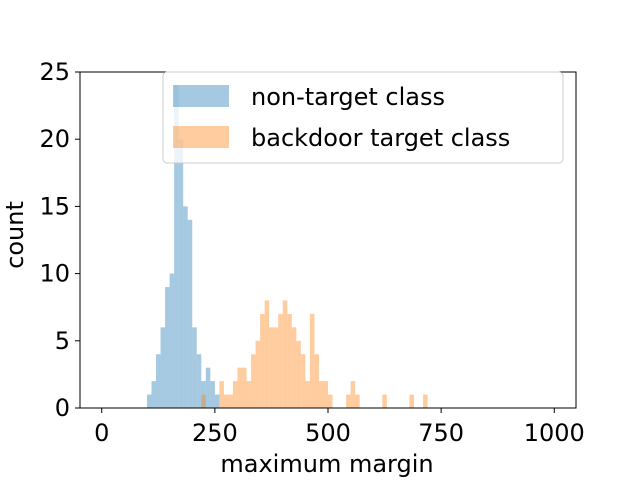 The height and width of the screenshot is (485, 640). What do you see at coordinates (54, 72) in the screenshot?
I see `y-tick-label: 25` at bounding box center [54, 72].